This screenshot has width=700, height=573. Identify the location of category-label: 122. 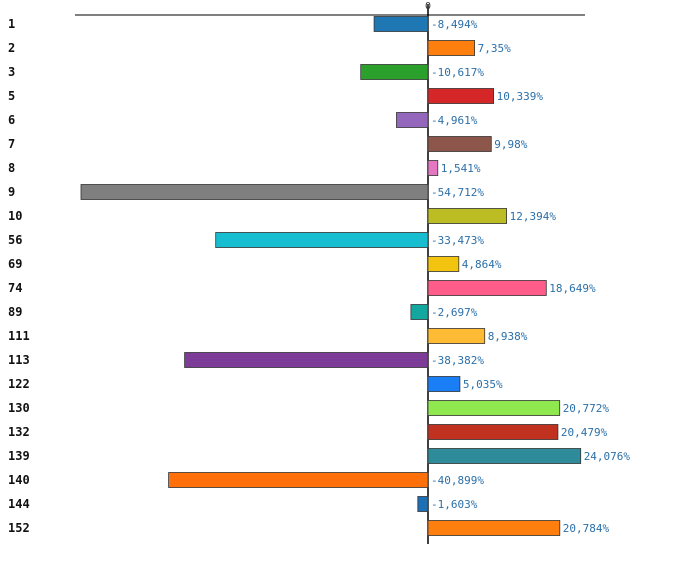
(19, 384).